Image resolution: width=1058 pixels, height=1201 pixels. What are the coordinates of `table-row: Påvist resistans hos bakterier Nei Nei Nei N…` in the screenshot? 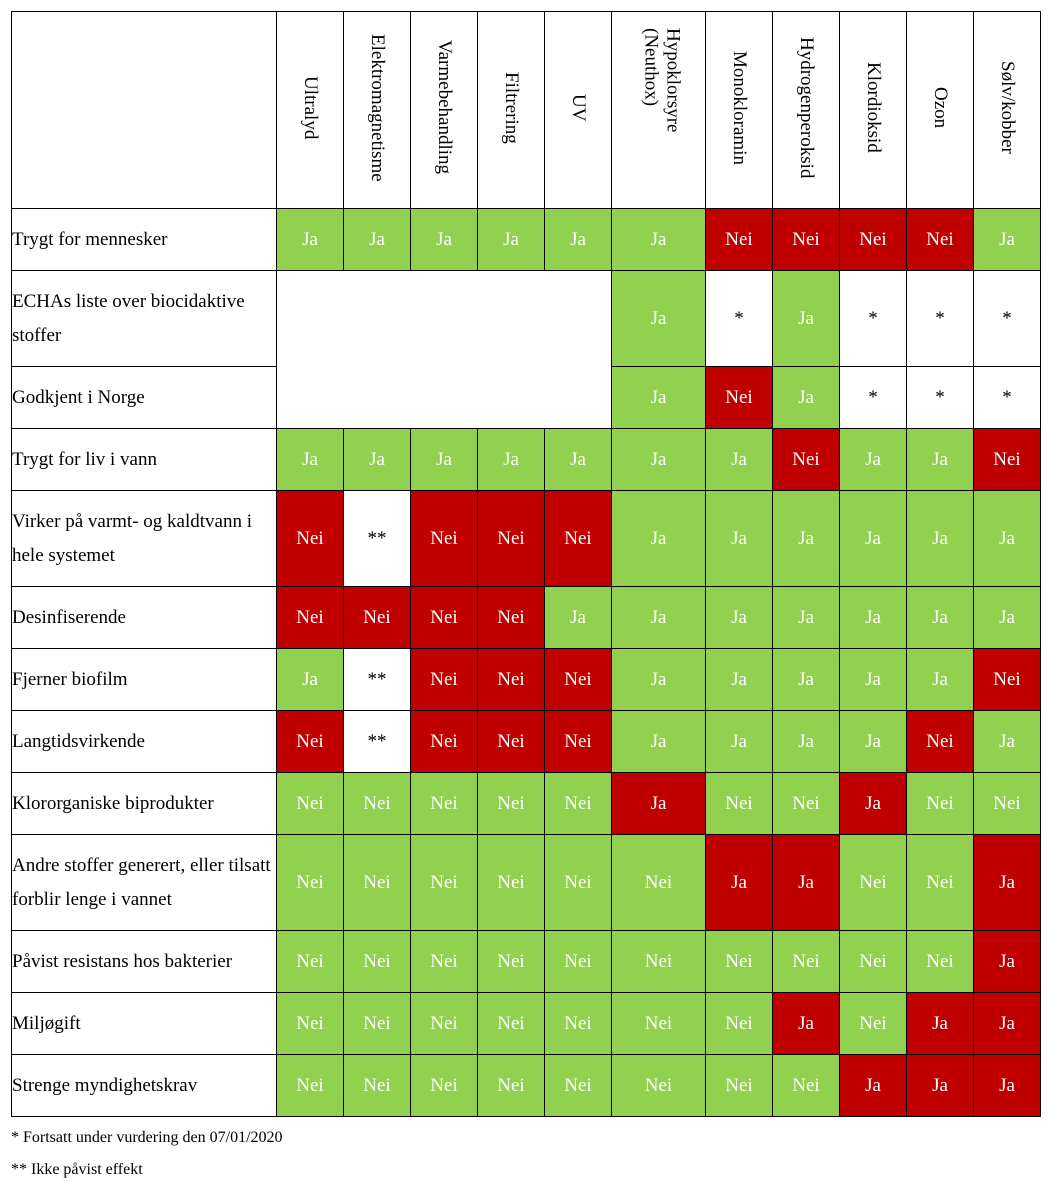 It's located at (526, 961).